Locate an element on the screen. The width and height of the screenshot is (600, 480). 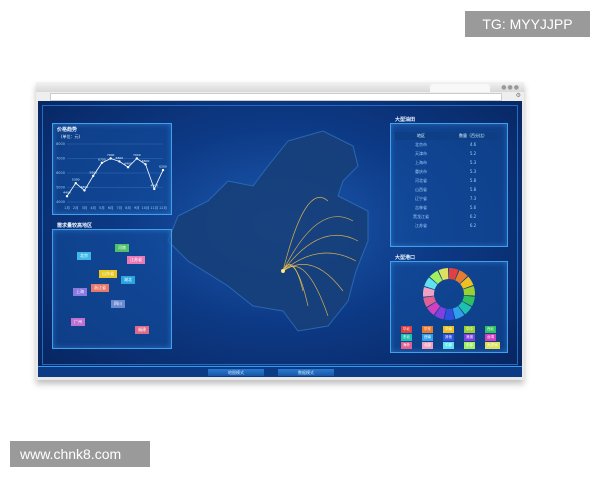
region-tag: 北京 is located at coordinates (84, 256).